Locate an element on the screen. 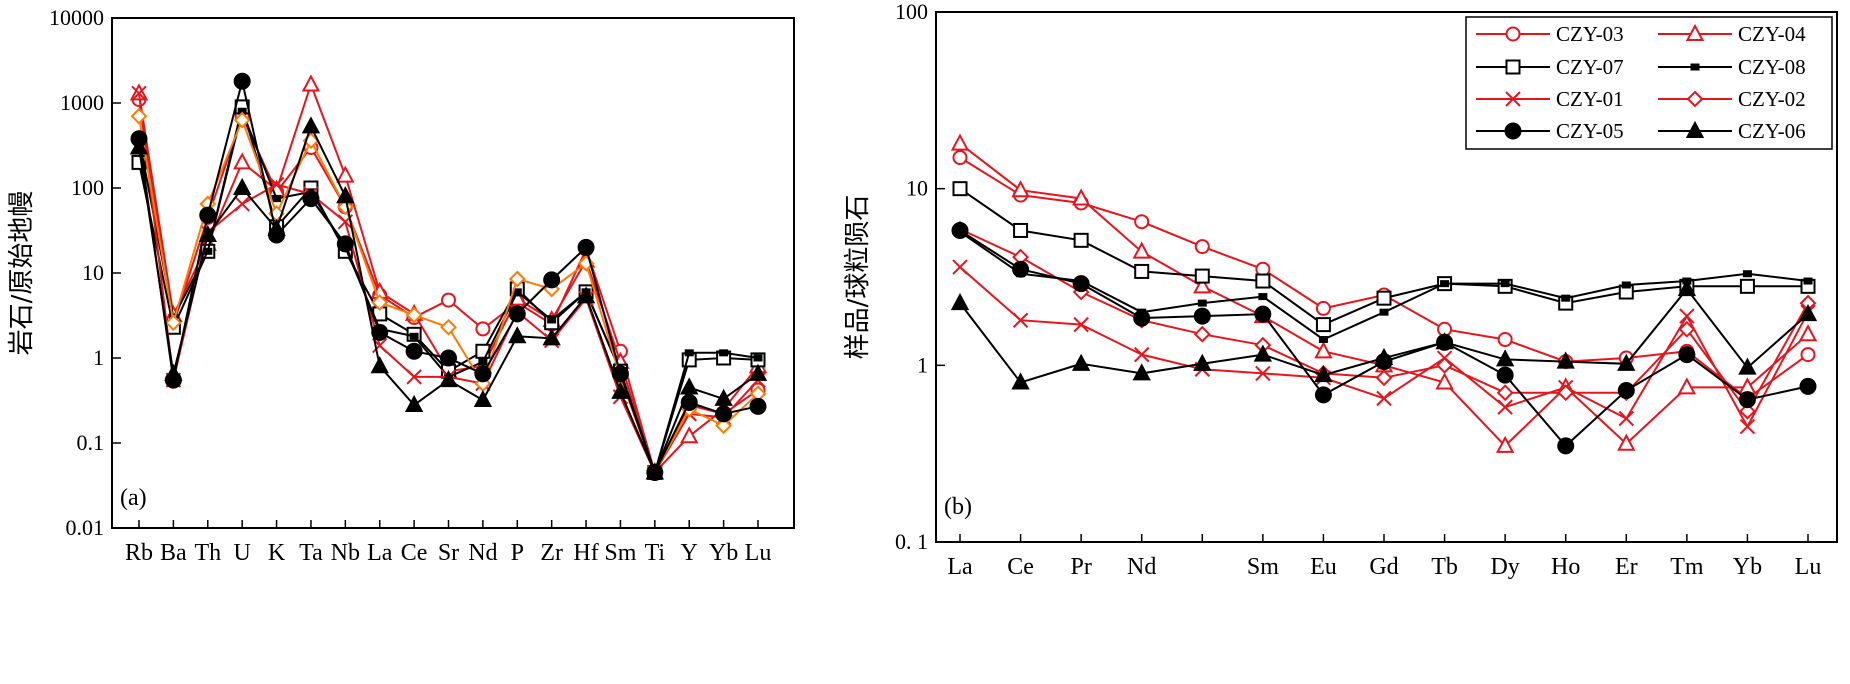 The height and width of the screenshot is (684, 1850). x-tick-label-a: Th is located at coordinates (207, 553).